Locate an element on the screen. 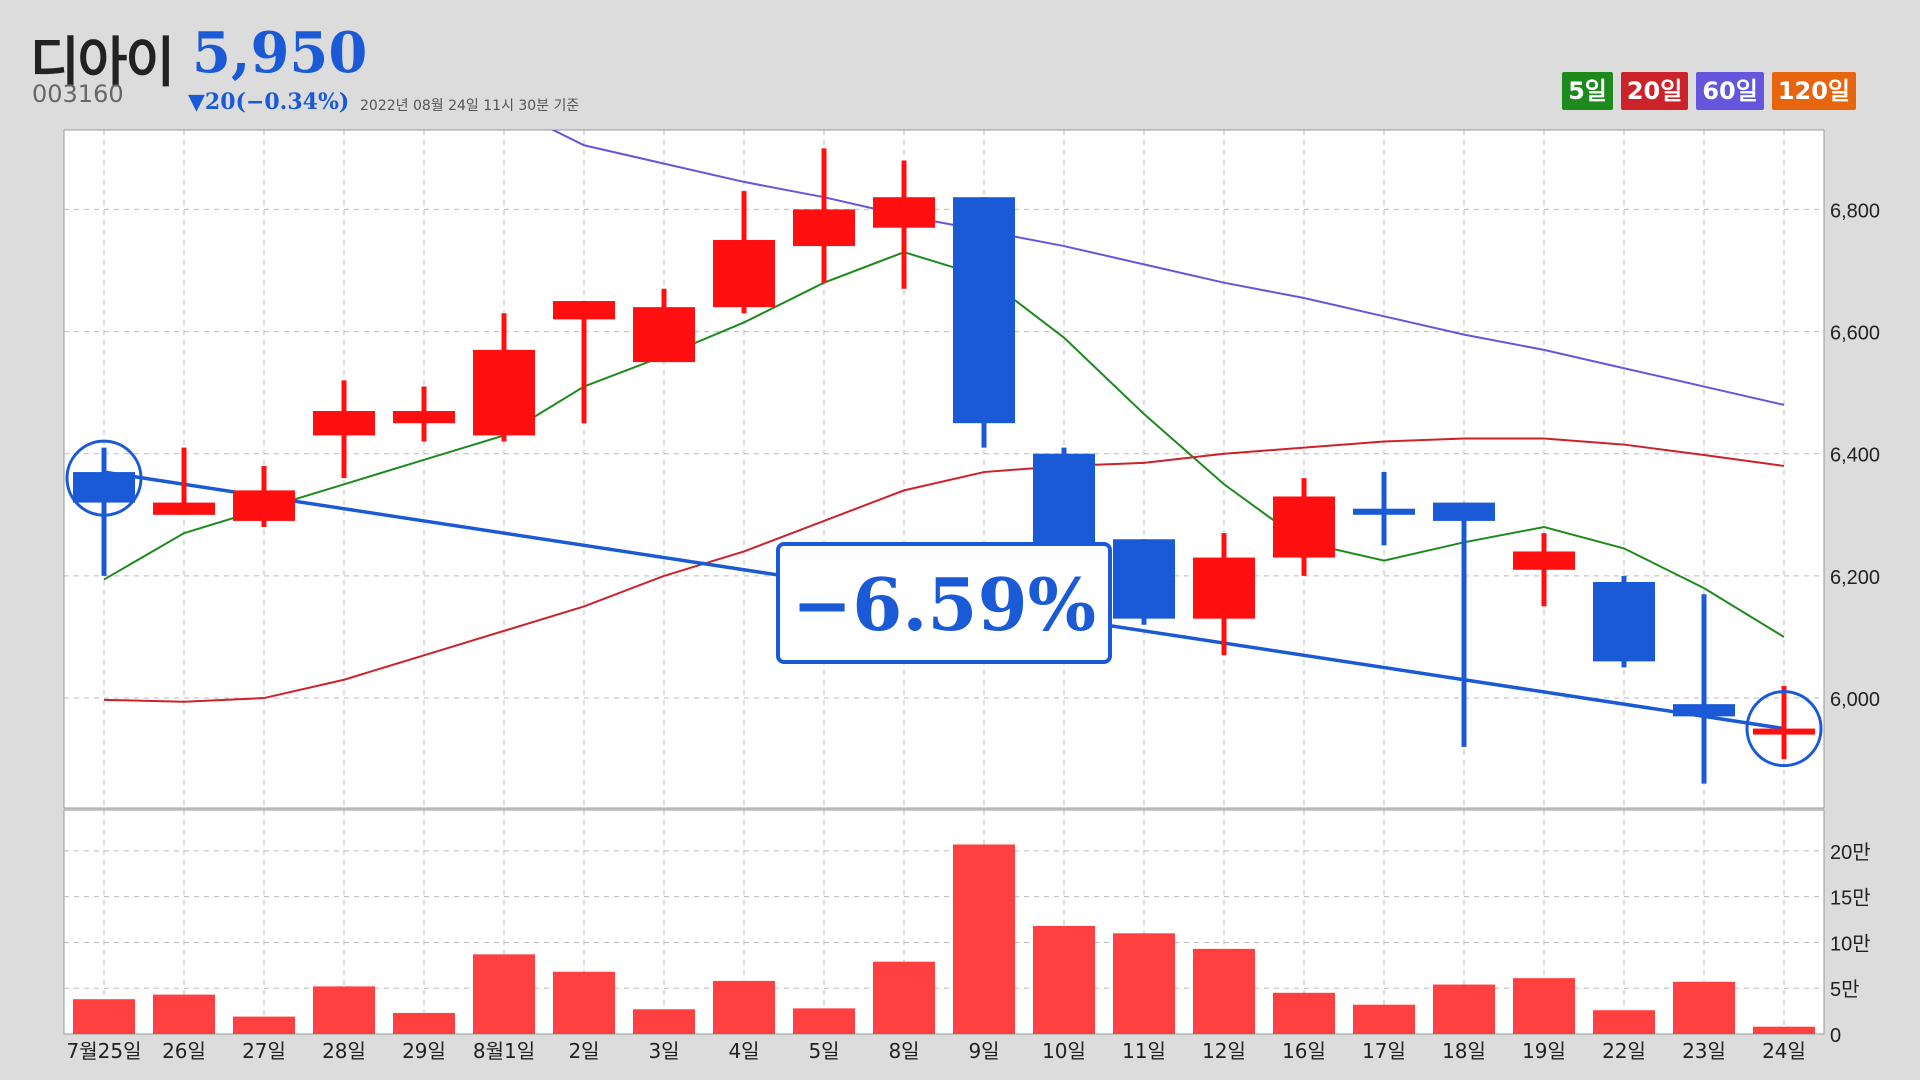 This screenshot has height=1080, width=1920. stock-price: 5,950 is located at coordinates (280, 53).